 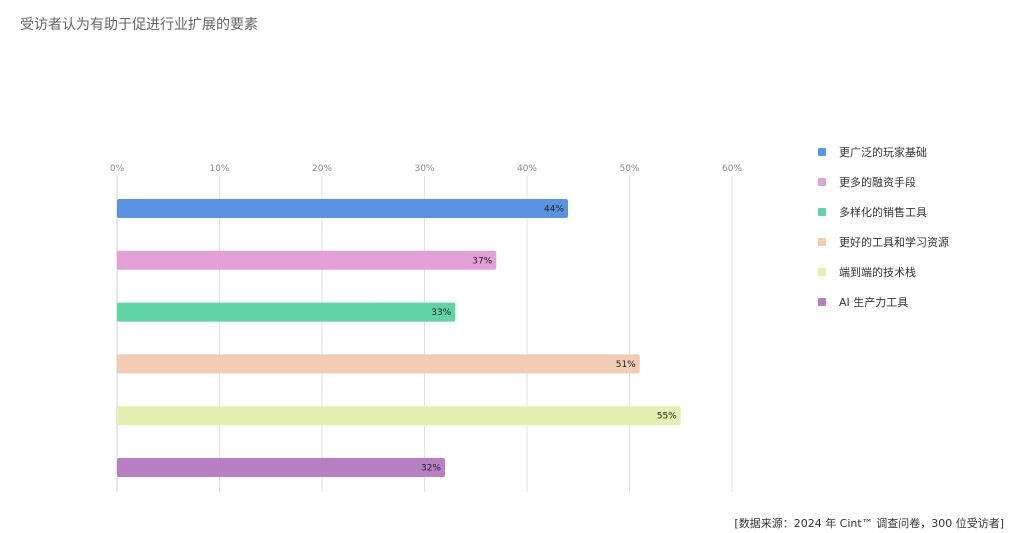 I want to click on legend-label: AI 生产力工具, so click(x=874, y=302).